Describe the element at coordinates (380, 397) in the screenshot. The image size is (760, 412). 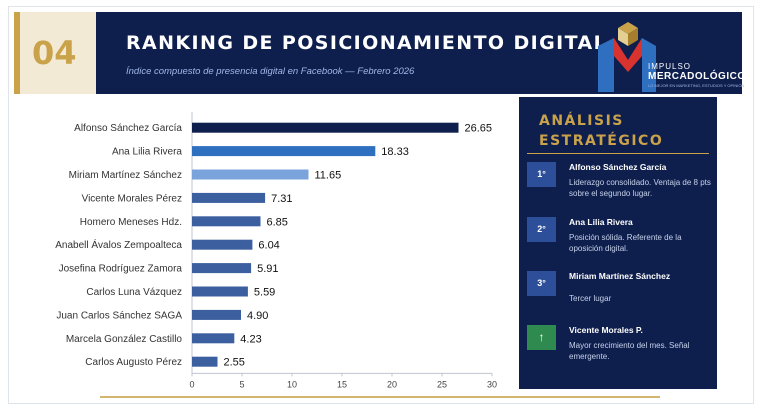
I see `footer-rule` at that location.